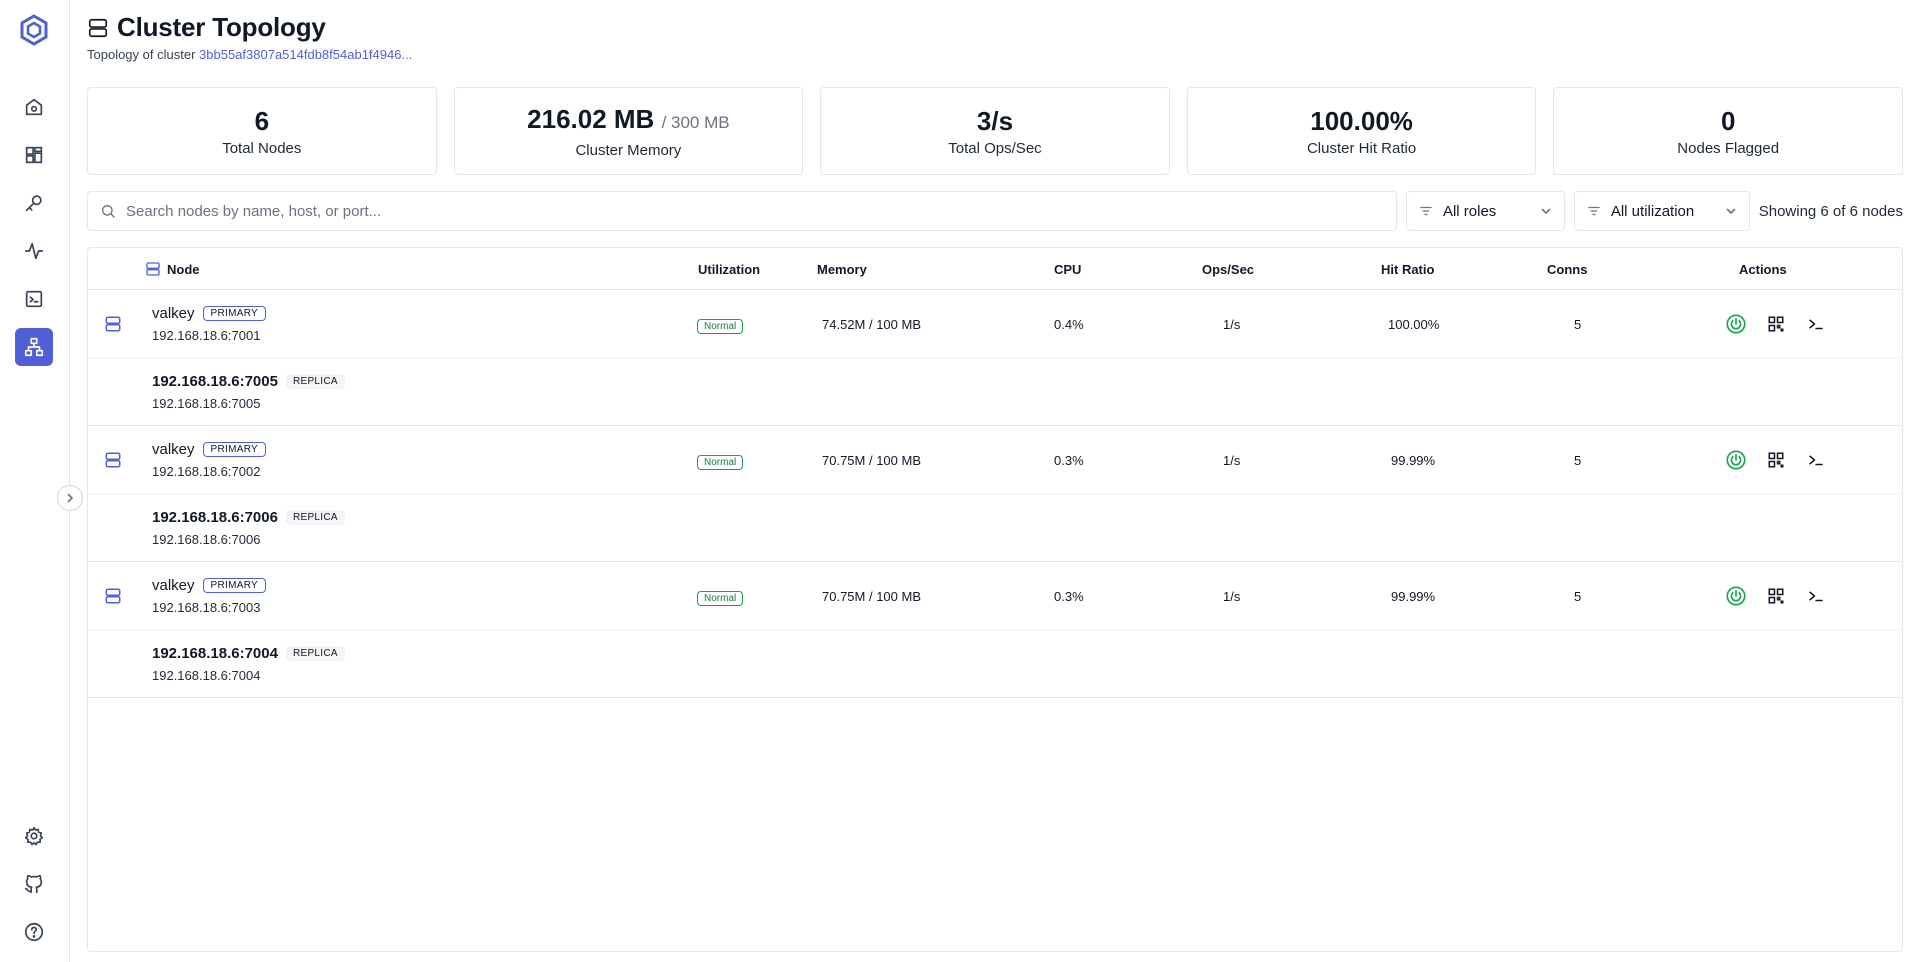 The width and height of the screenshot is (1914, 962). What do you see at coordinates (35, 481) in the screenshot?
I see `sidebar` at bounding box center [35, 481].